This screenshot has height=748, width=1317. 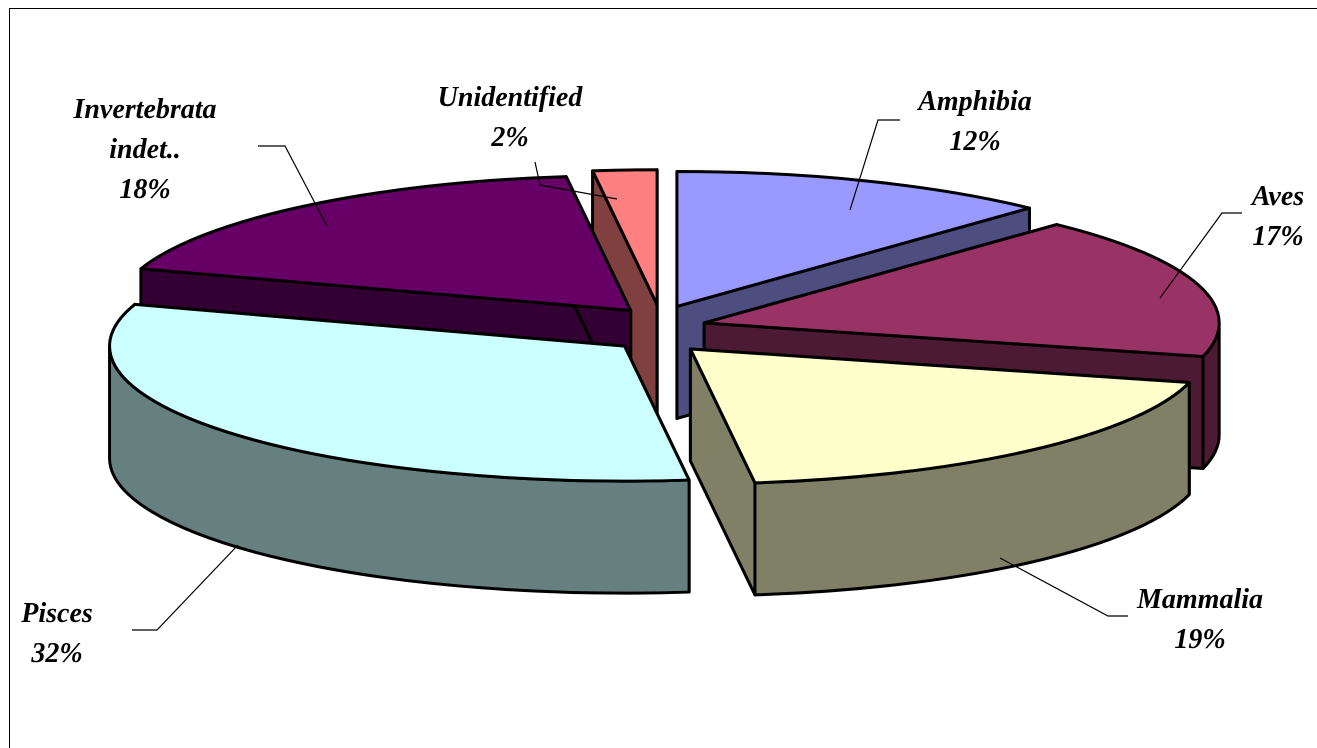 I want to click on slice-name-label-invertebrata-indet-0: Invertebrata, so click(x=144, y=109).